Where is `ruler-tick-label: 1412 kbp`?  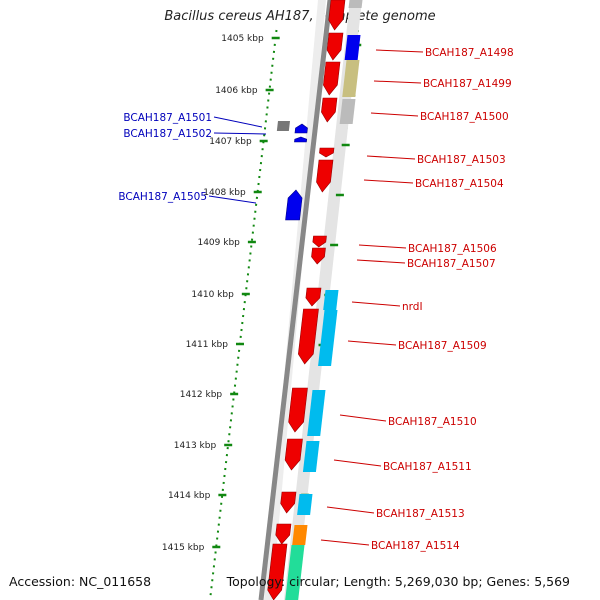 ruler-tick-label: 1412 kbp is located at coordinates (201, 395).